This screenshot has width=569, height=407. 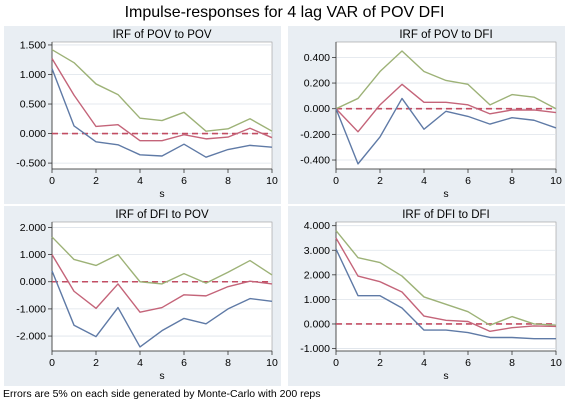 I want to click on dfi-to-pov-mid-series-line, so click(x=162, y=283).